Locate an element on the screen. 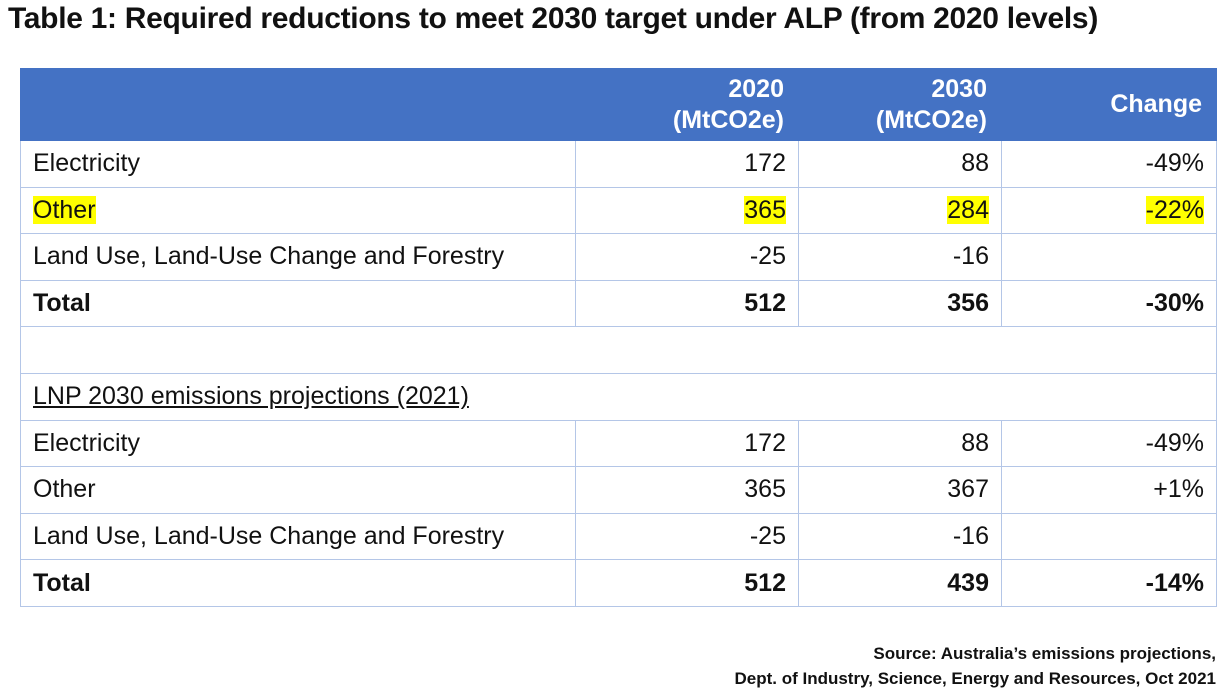 The width and height of the screenshot is (1226, 691). spacer-cell is located at coordinates (618, 350).